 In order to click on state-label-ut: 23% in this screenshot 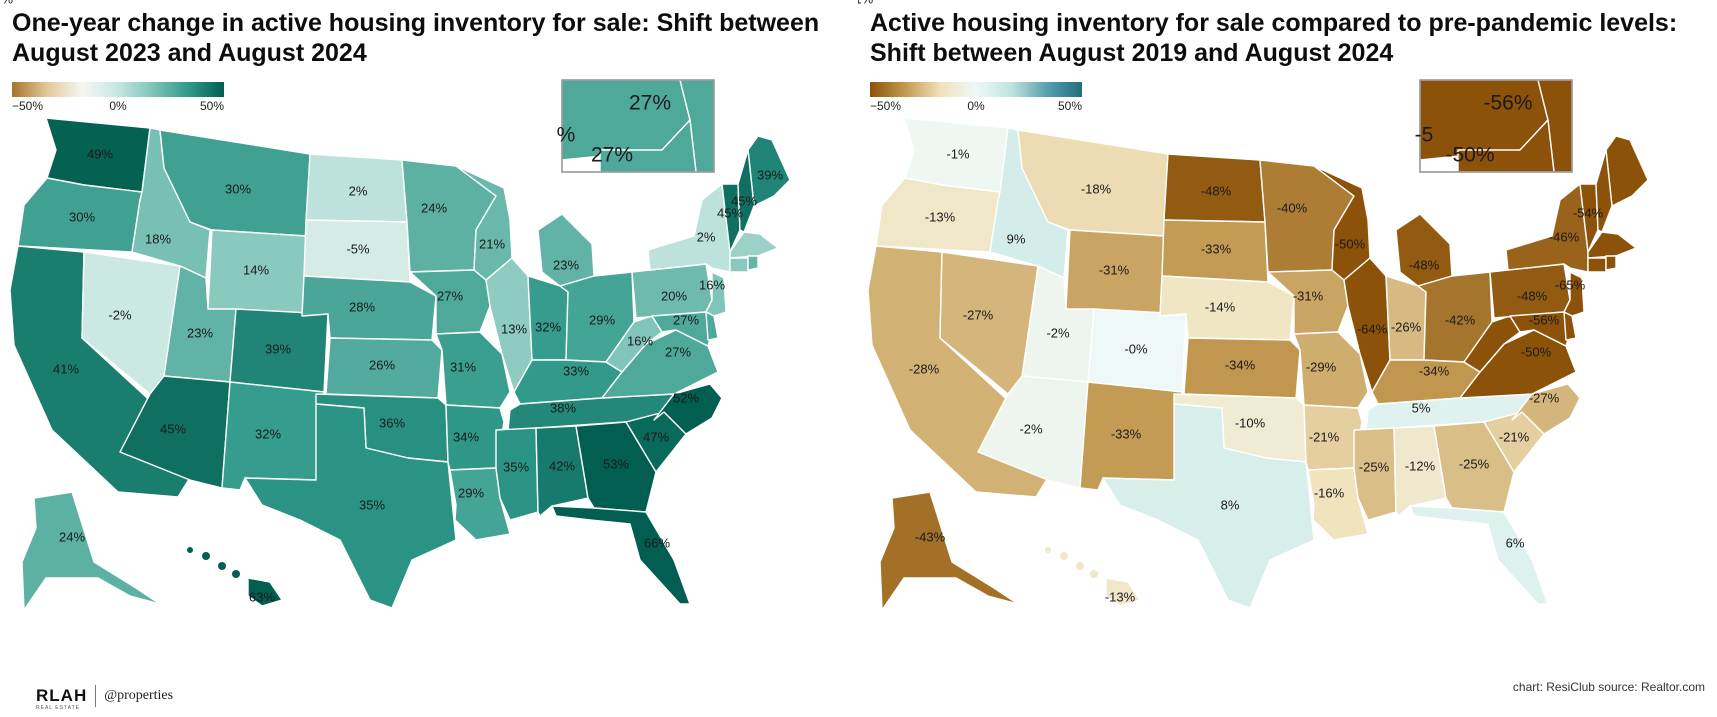, I will do `click(200, 332)`.